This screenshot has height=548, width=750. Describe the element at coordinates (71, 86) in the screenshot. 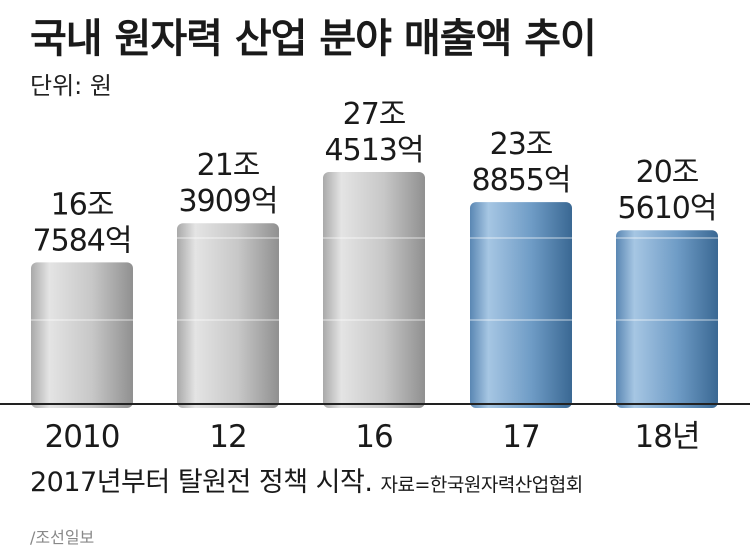

I see `unit-label: 단위: 원` at that location.